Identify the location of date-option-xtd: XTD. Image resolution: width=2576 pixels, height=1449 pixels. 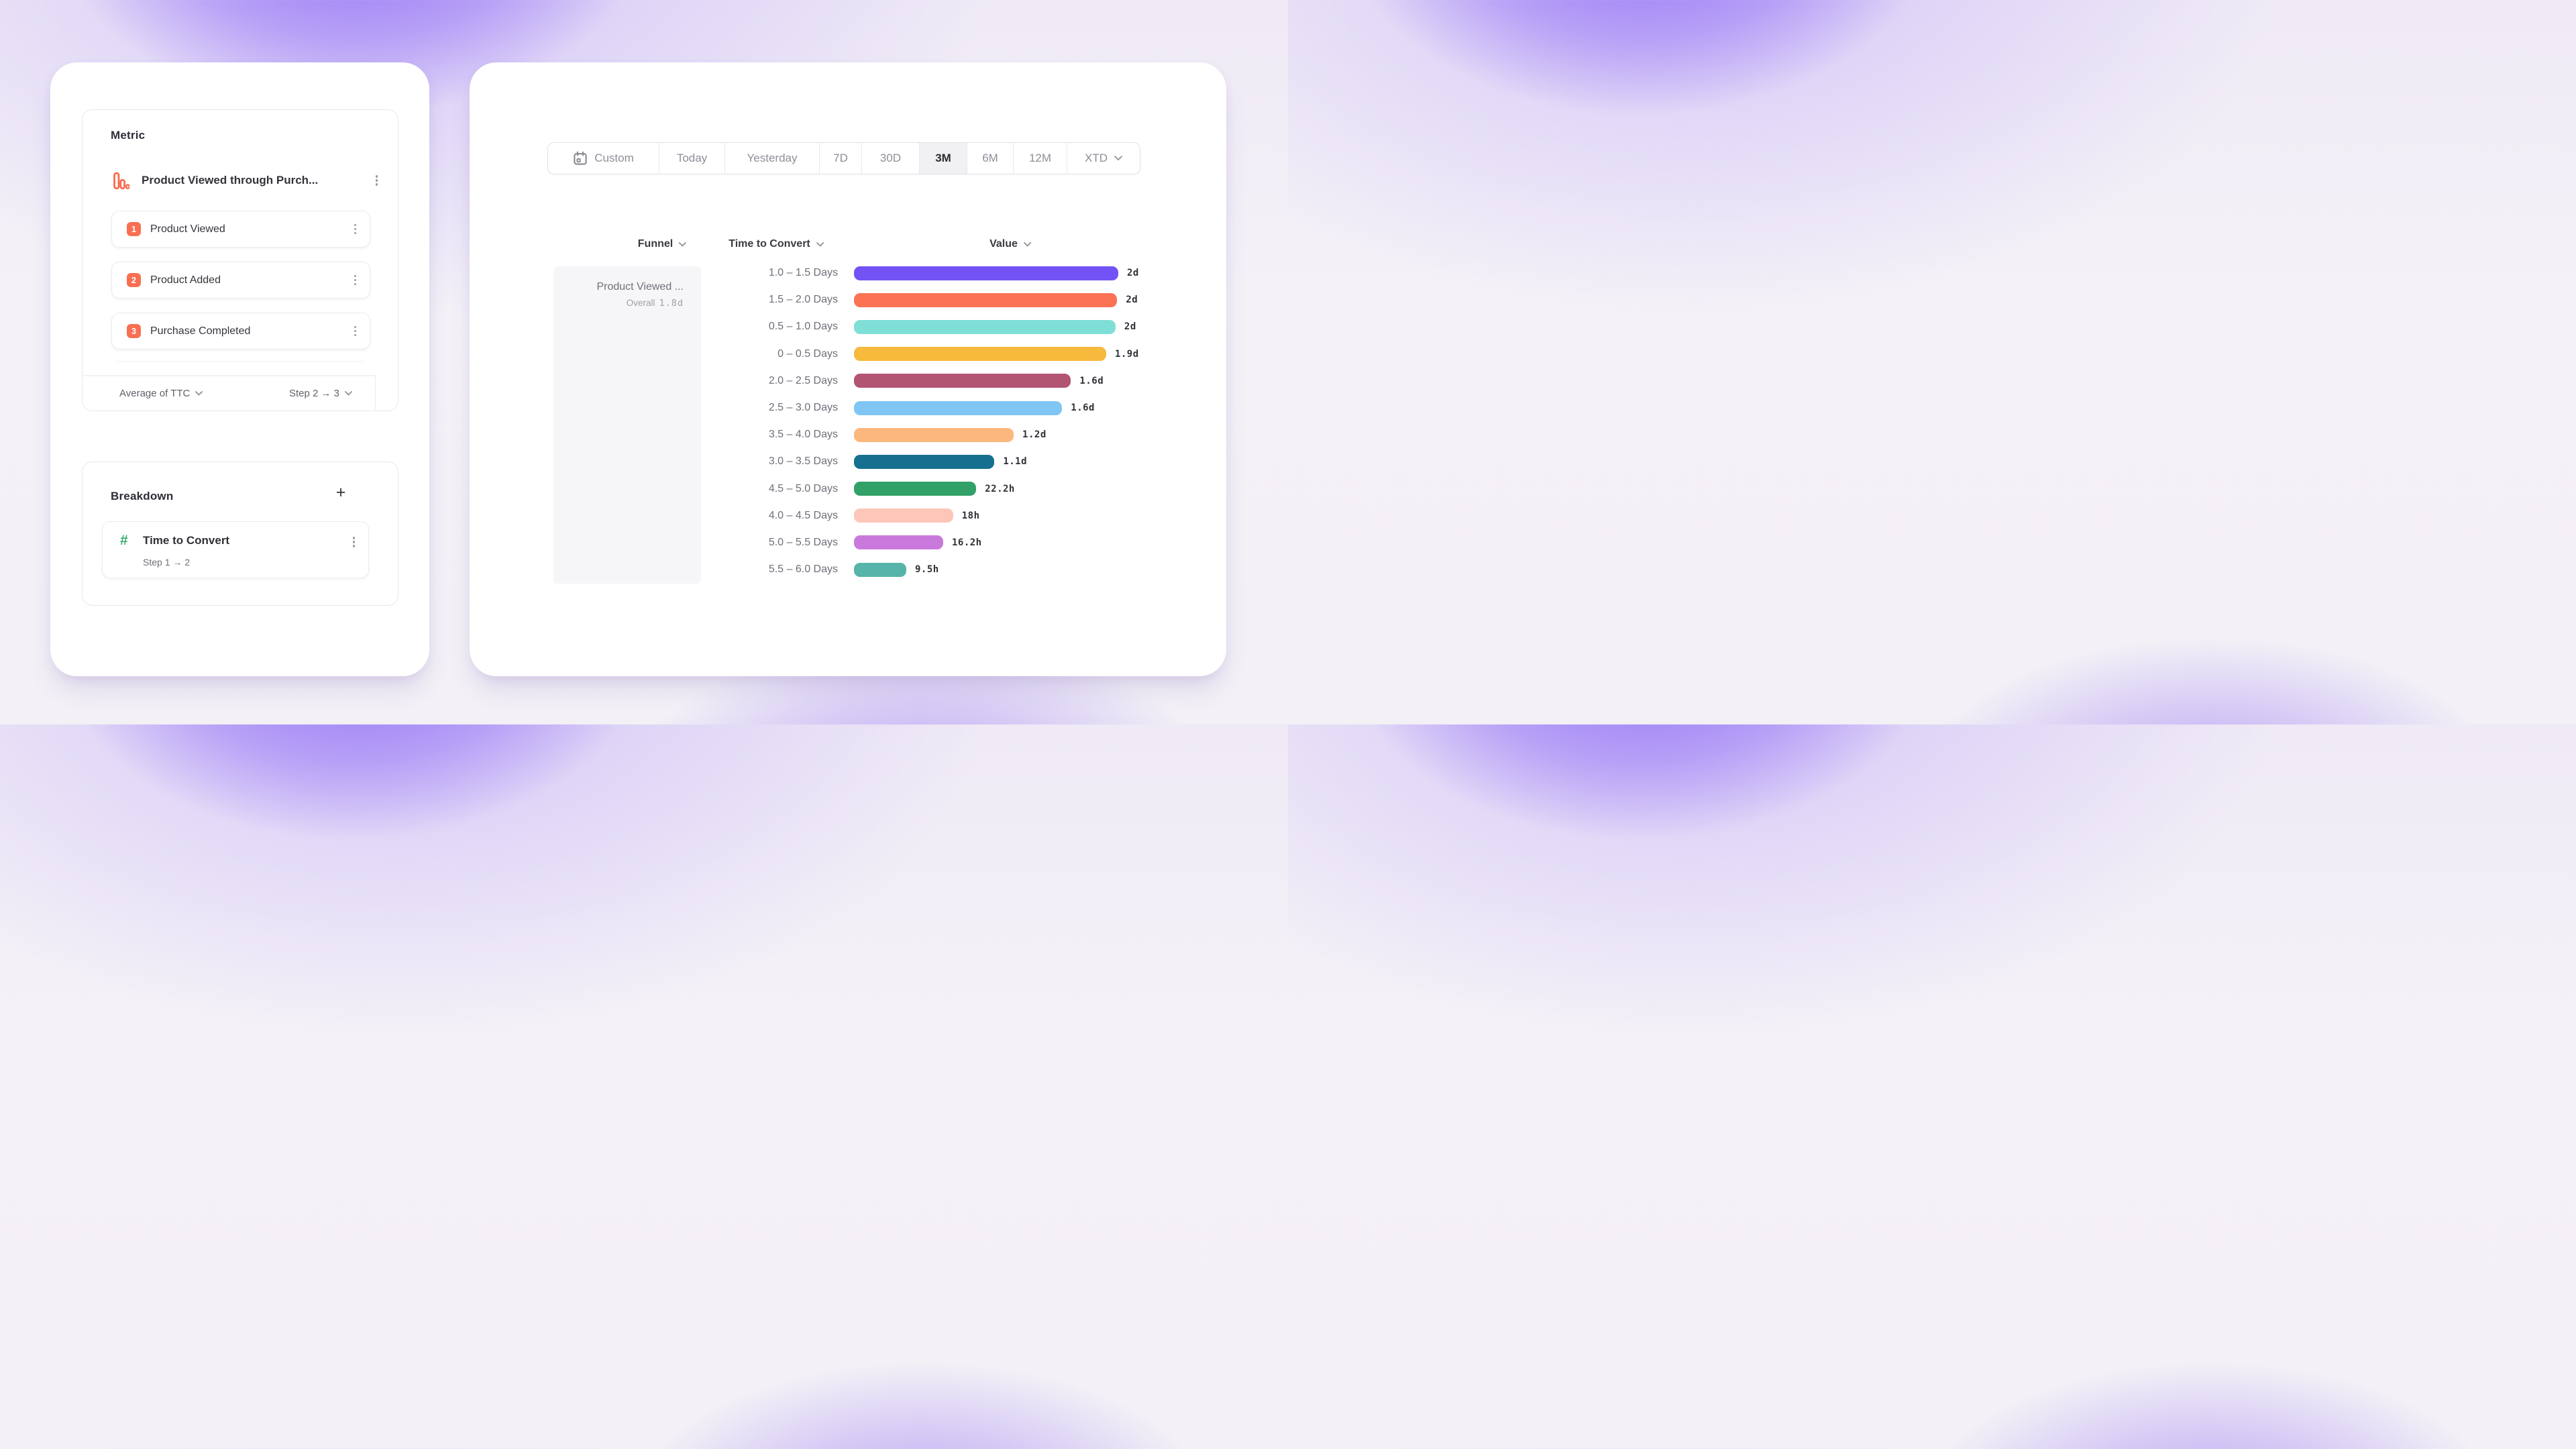
(1103, 158).